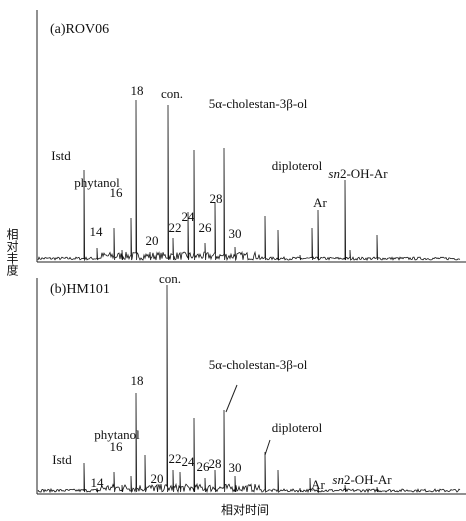 The height and width of the screenshot is (521, 466). What do you see at coordinates (248, 420) in the screenshot?
I see `leader-lines` at bounding box center [248, 420].